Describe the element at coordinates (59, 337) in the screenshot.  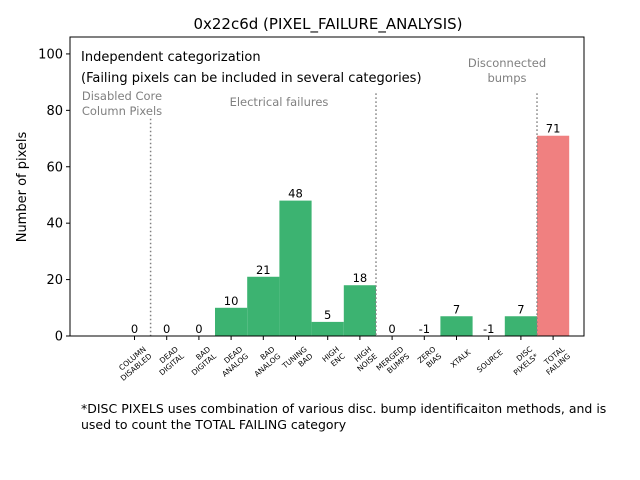
I see `y-tick-label: 0` at that location.